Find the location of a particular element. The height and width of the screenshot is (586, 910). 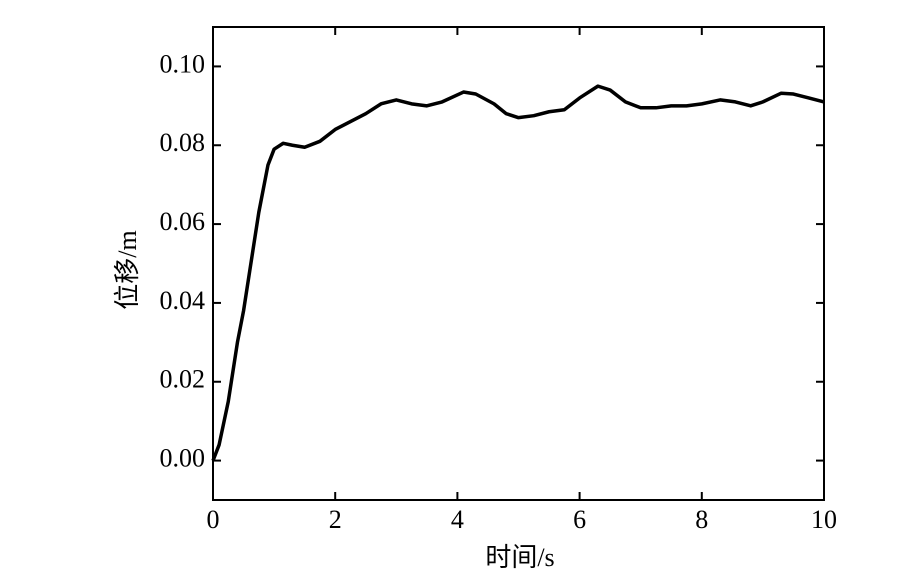

x-tick-label: 6 is located at coordinates (579, 519).